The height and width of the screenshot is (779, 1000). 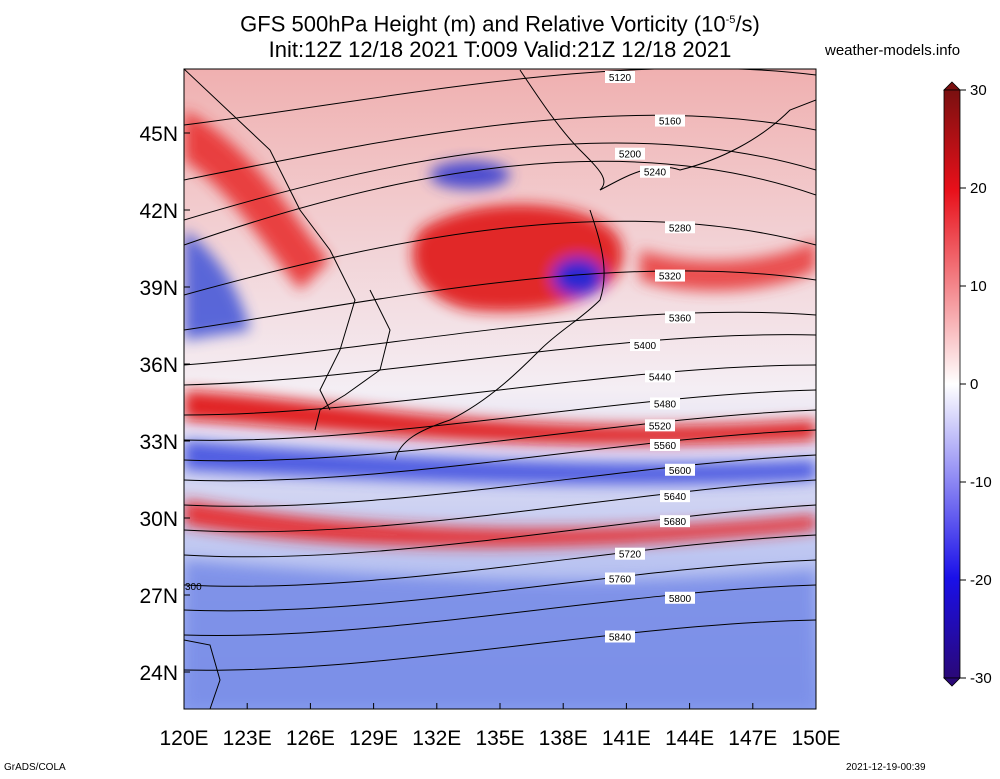 I want to click on contour-label: 5440, so click(x=660, y=377).